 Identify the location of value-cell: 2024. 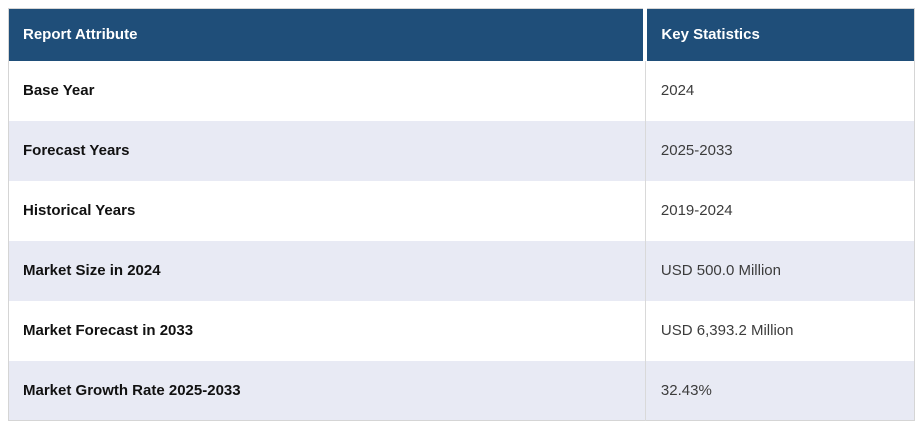
(779, 90).